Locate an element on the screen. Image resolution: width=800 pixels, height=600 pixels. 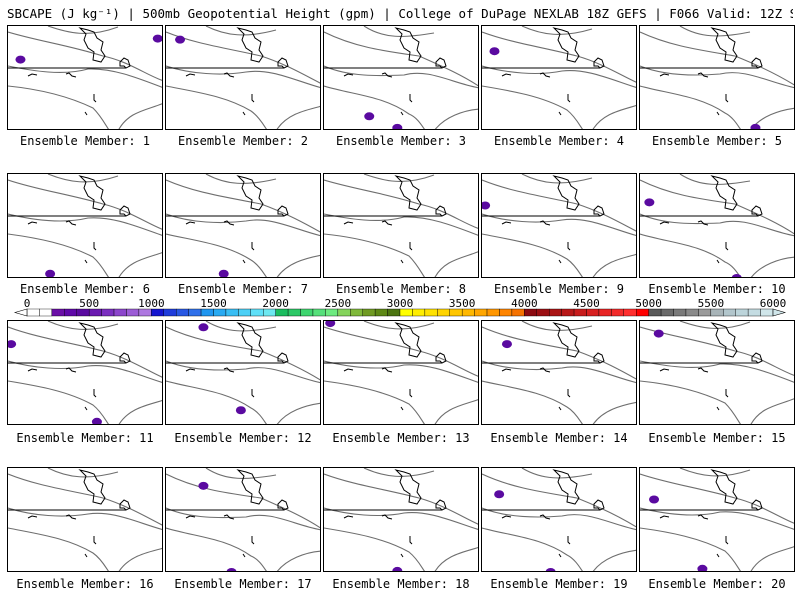
colorbar-tick-label: 5500 is located at coordinates (711, 303).